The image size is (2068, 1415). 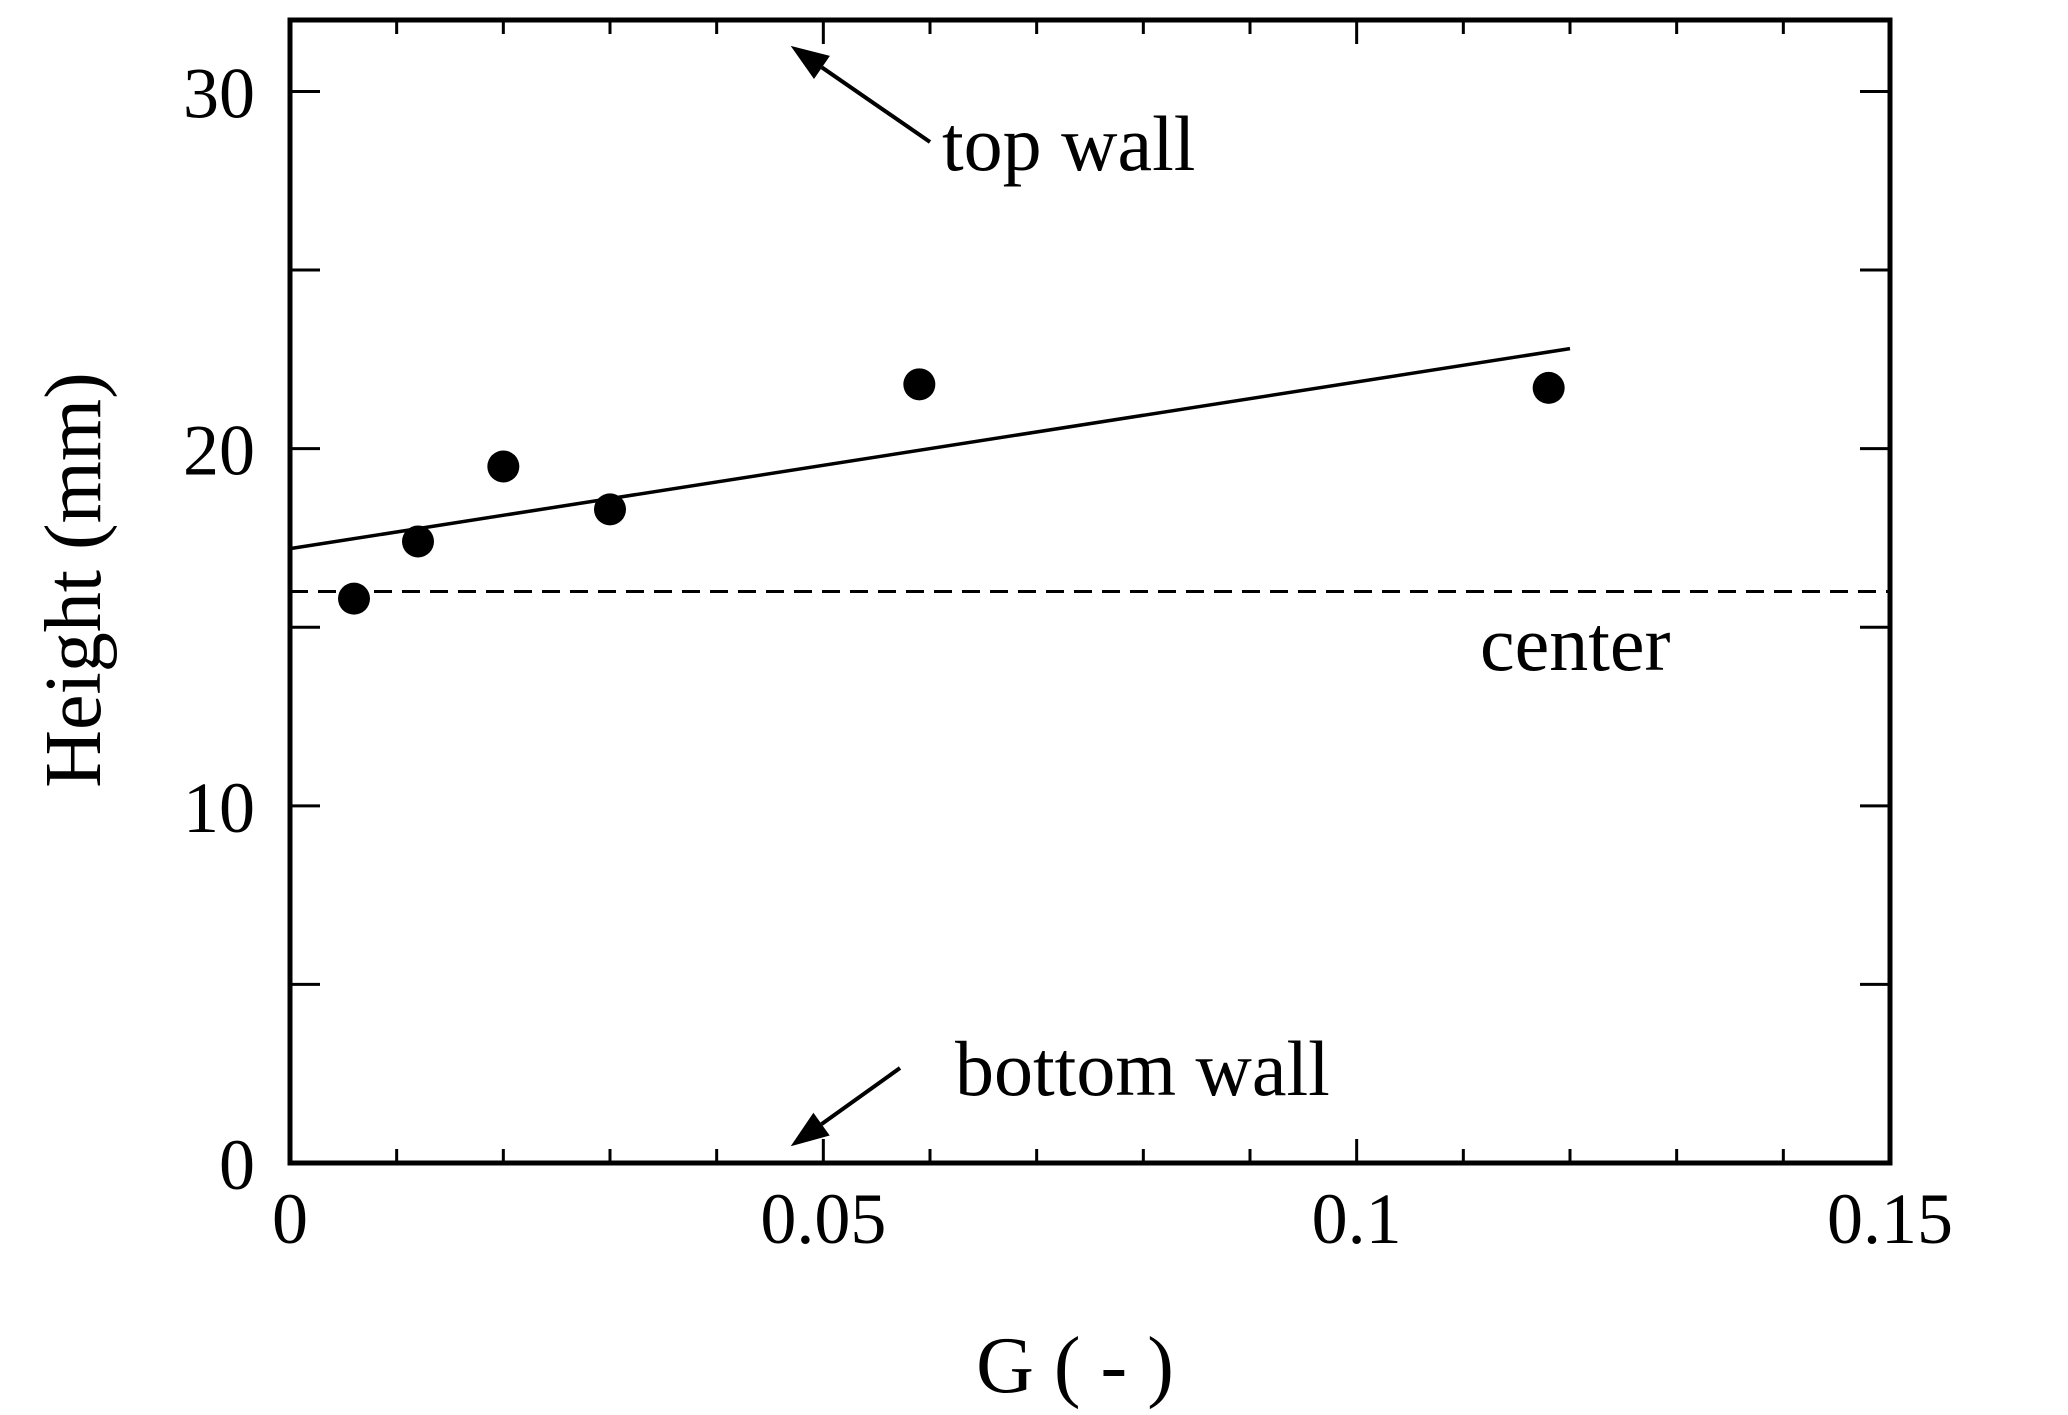 What do you see at coordinates (930, 448) in the screenshot?
I see `fit-line` at bounding box center [930, 448].